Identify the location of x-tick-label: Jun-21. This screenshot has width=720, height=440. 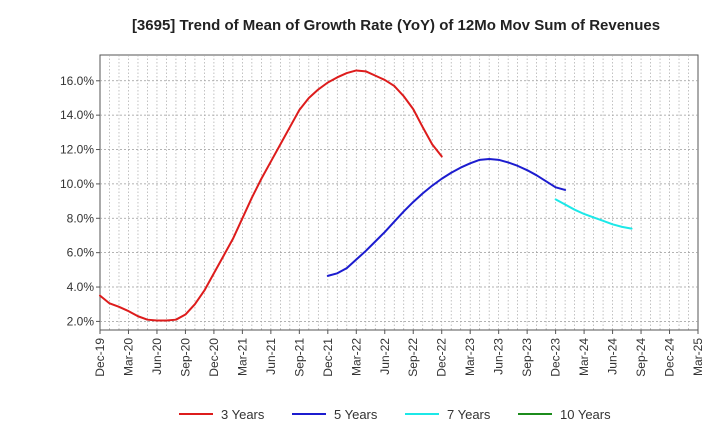
(271, 356).